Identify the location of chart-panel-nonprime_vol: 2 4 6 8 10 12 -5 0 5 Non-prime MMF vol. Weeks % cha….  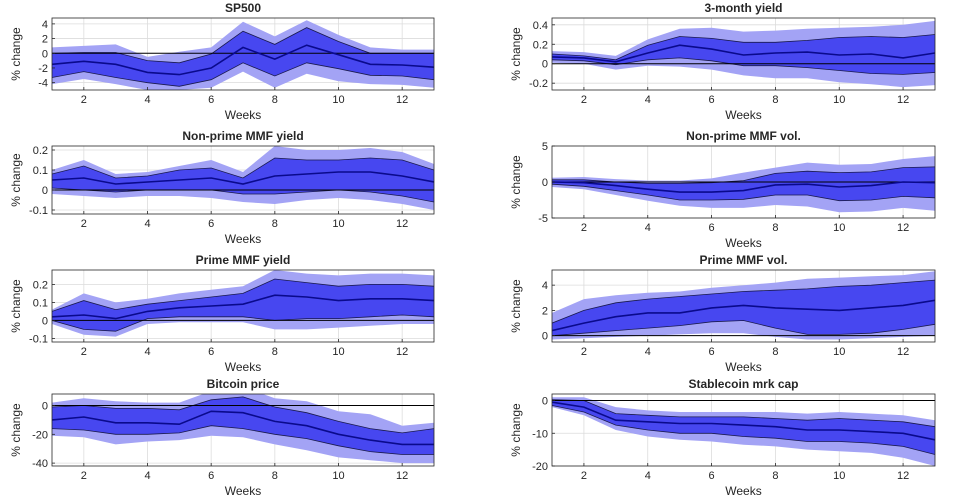
(722, 189).